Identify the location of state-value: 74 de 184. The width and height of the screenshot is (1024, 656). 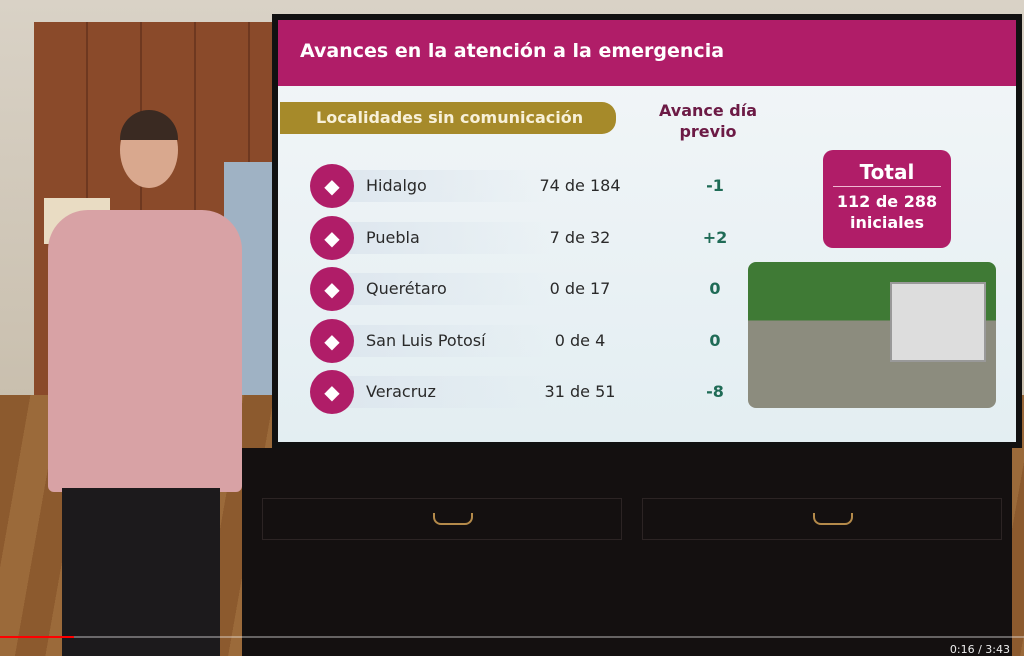
(580, 185).